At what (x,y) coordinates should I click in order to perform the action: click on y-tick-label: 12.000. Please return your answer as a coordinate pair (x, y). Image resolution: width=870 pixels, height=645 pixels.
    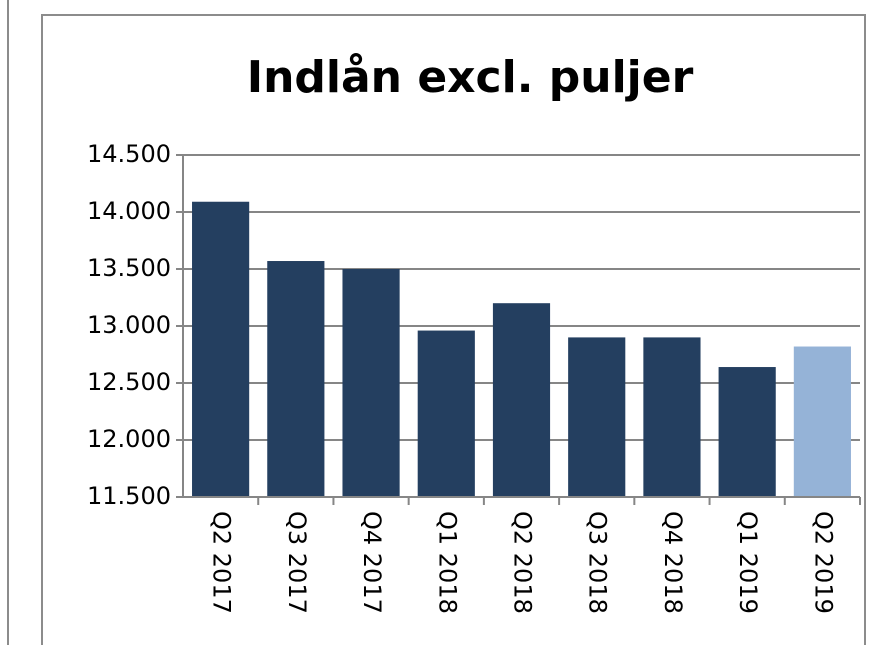
    Looking at the image, I should click on (129, 439).